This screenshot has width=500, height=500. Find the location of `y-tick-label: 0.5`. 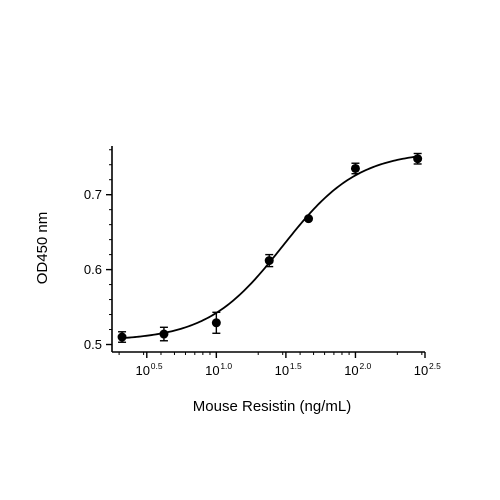

y-tick-label: 0.5 is located at coordinates (93, 344).